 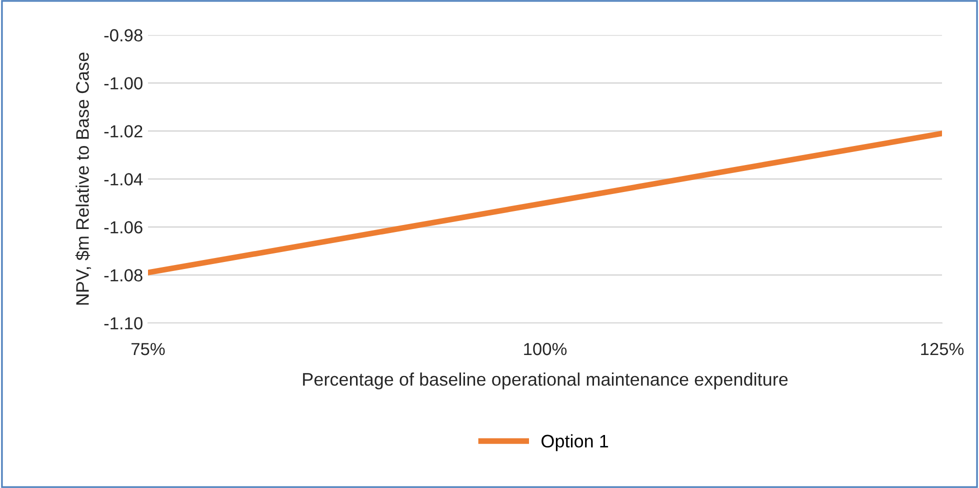 What do you see at coordinates (575, 443) in the screenshot?
I see `legend-label: Option 1` at bounding box center [575, 443].